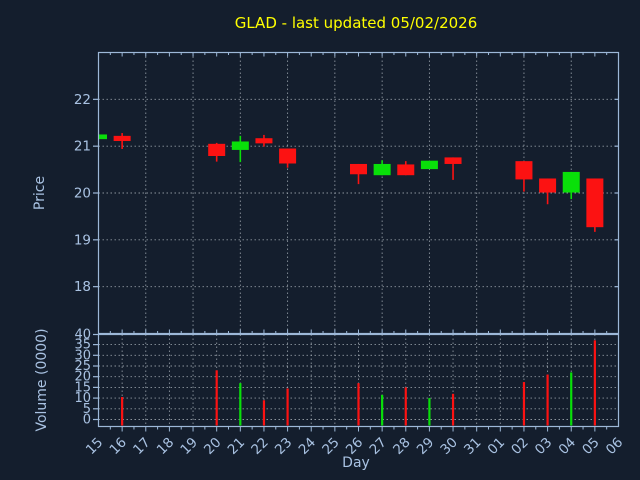 Image resolution: width=640 pixels, height=480 pixels. What do you see at coordinates (82, 398) in the screenshot?
I see `volume-tick-label: 10` at bounding box center [82, 398].